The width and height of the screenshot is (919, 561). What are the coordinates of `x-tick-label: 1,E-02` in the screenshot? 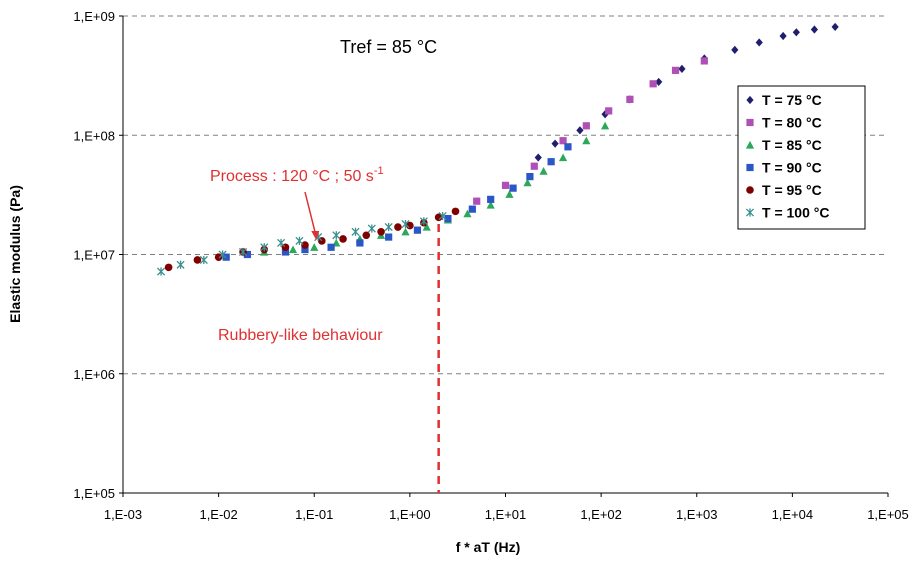 It's located at (218, 514).